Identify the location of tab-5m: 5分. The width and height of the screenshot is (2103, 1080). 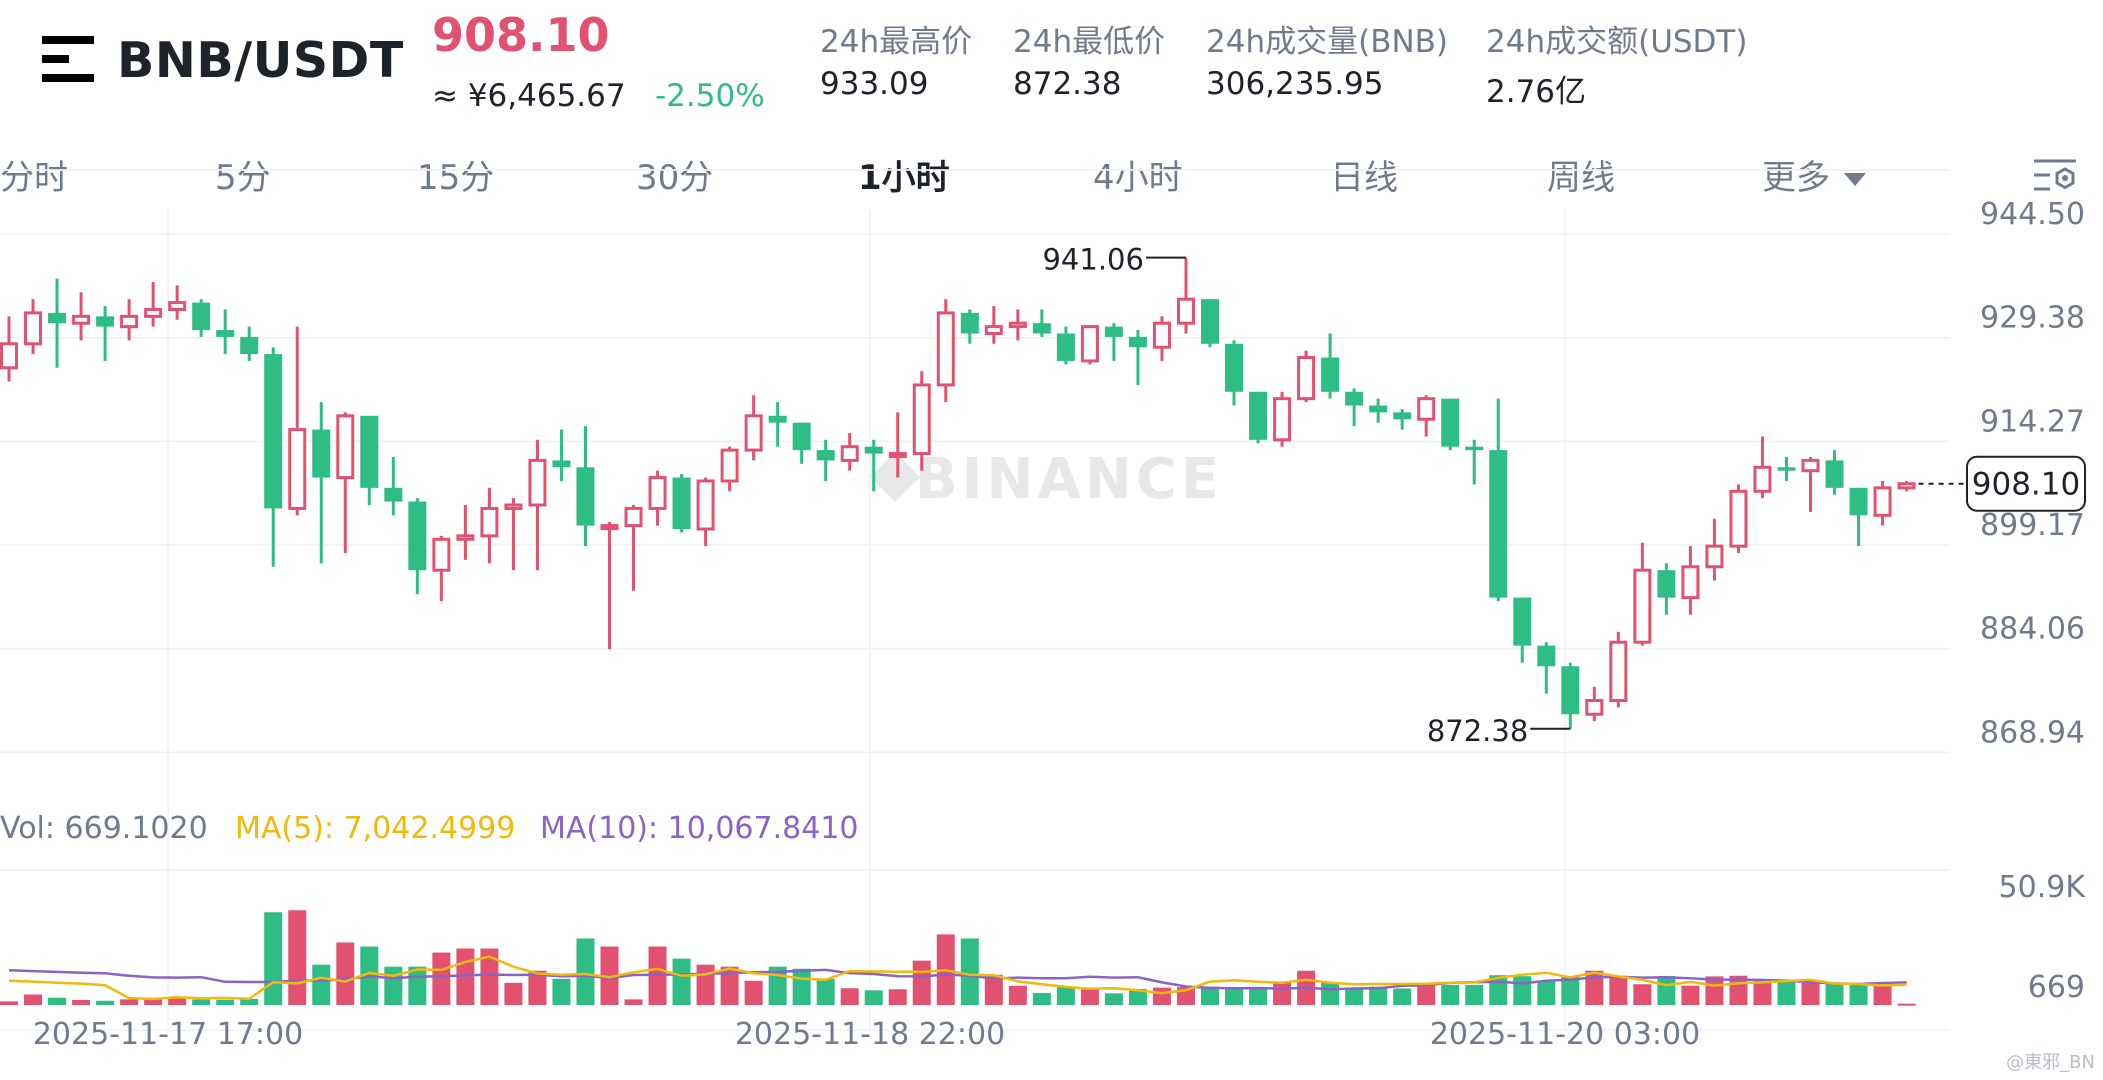
(243, 178).